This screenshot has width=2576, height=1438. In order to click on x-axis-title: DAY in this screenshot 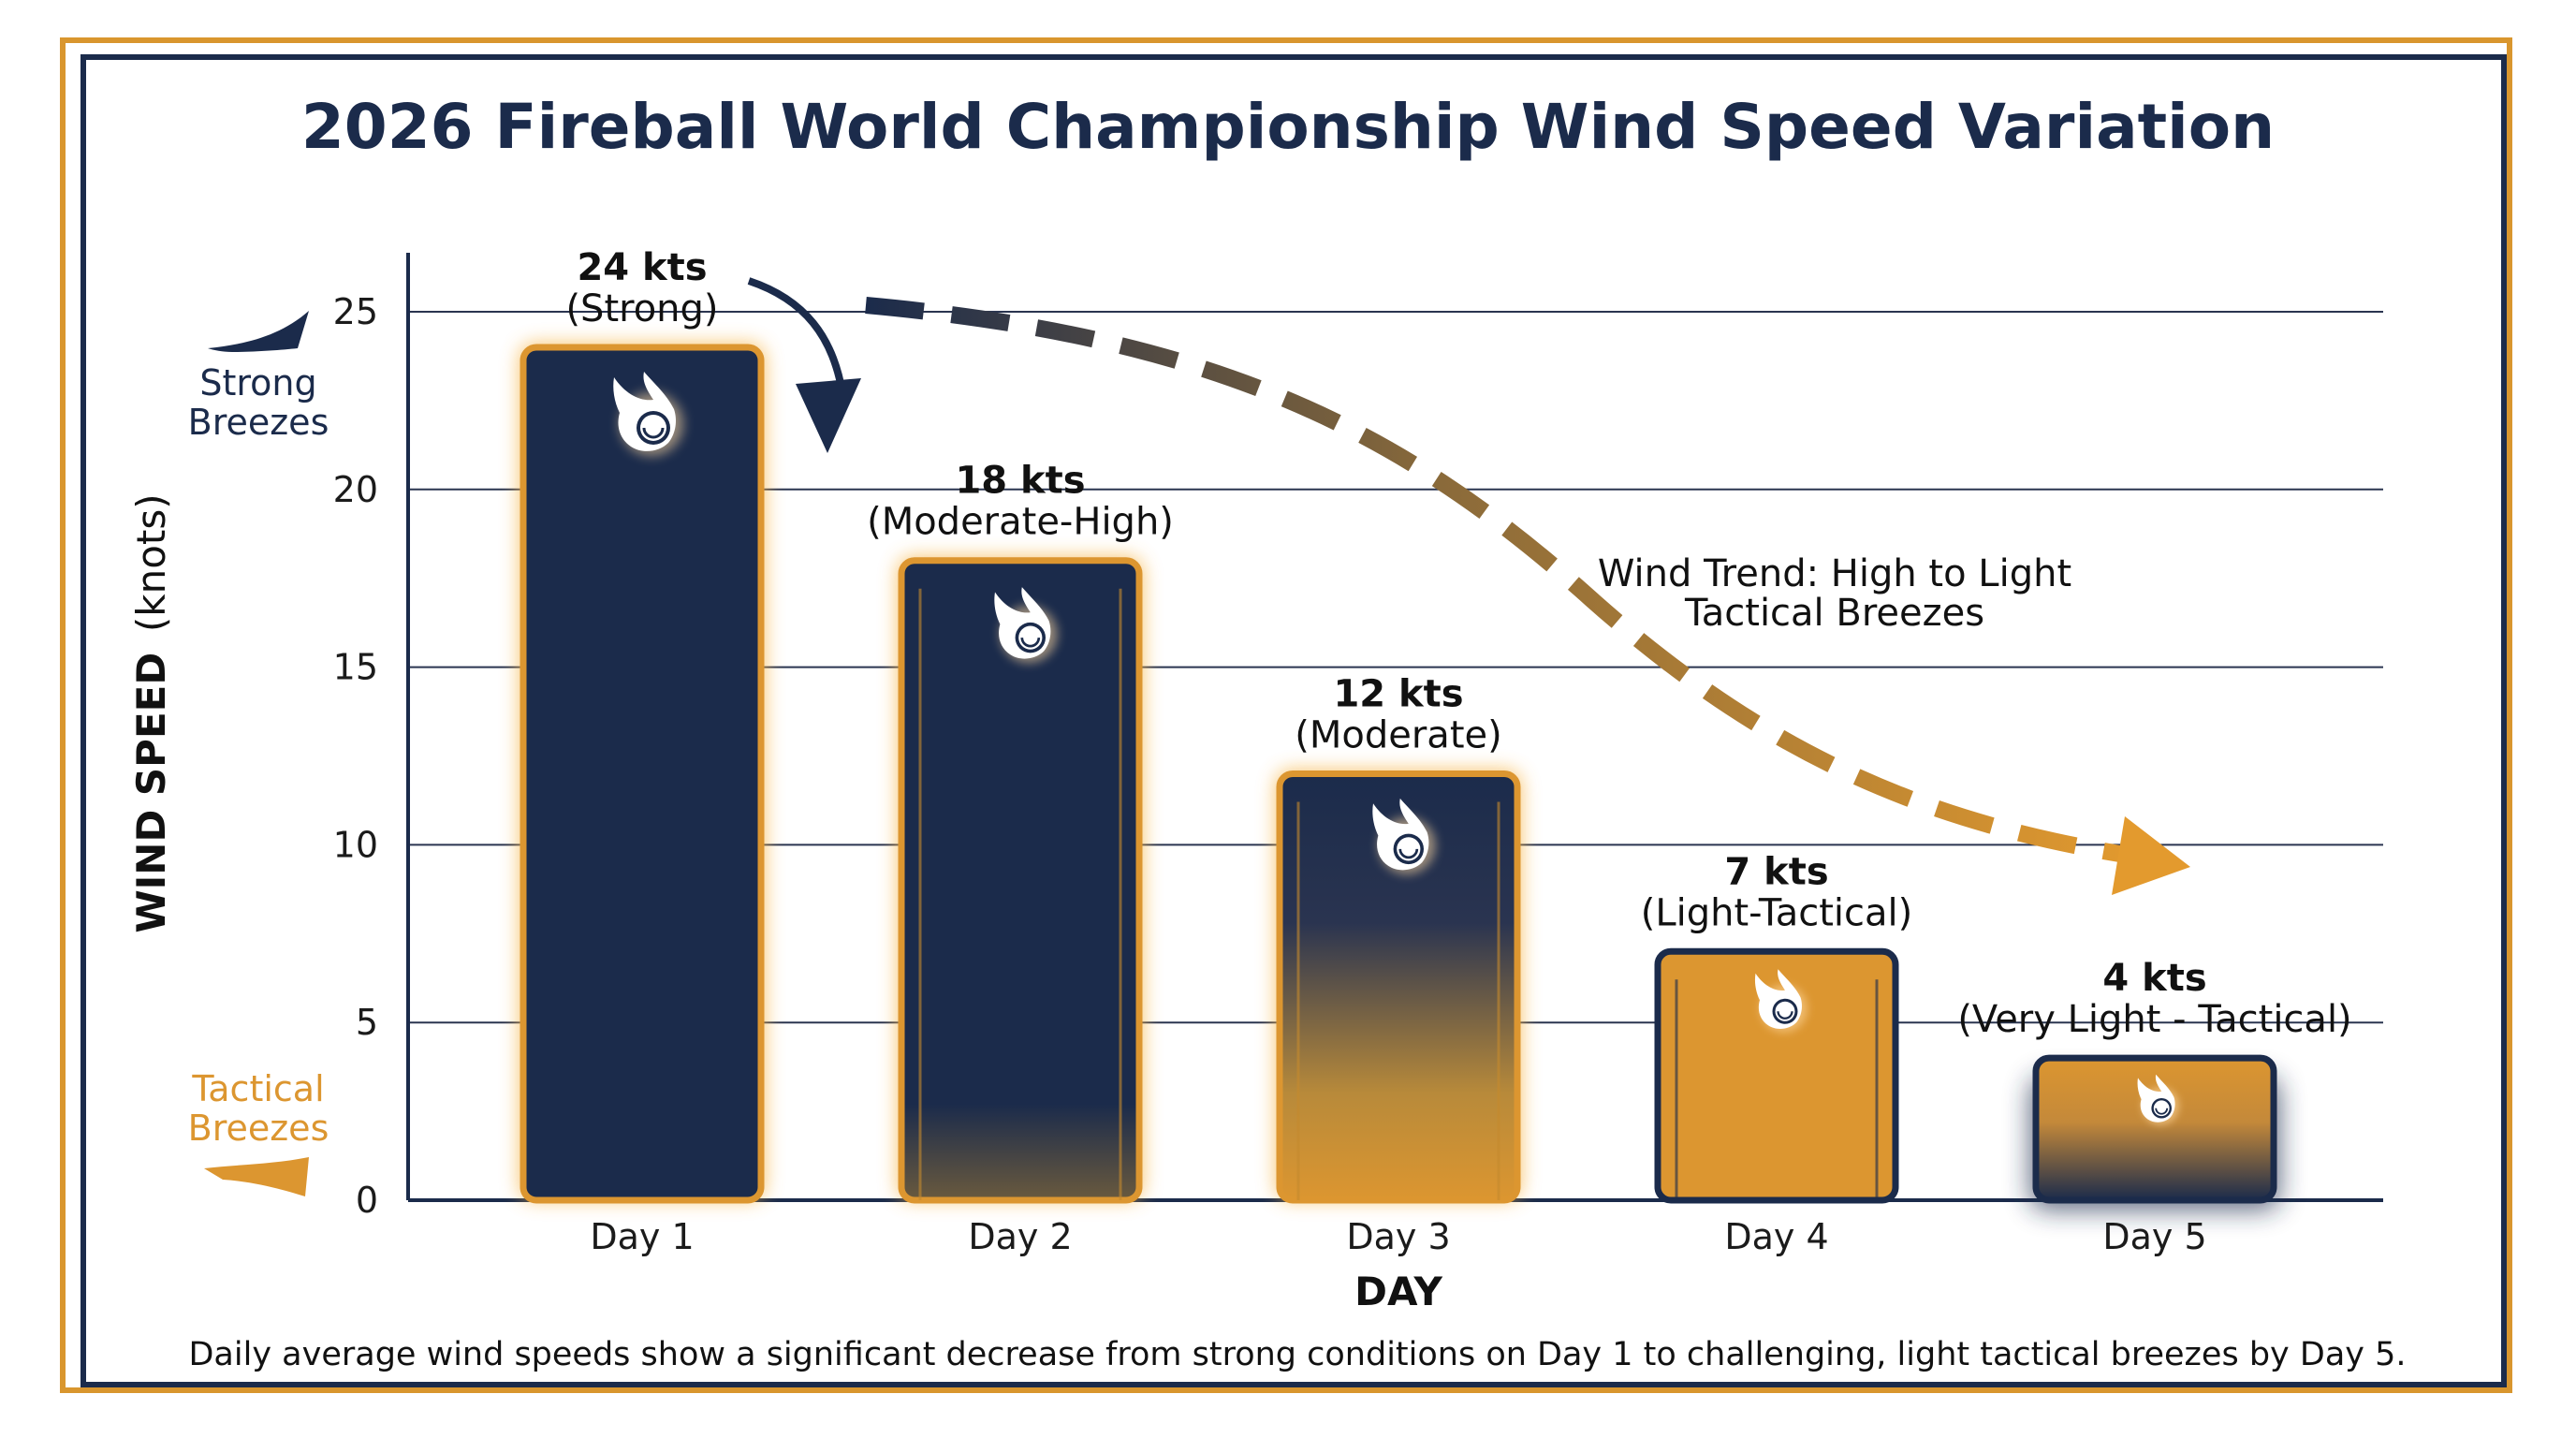, I will do `click(1398, 1291)`.